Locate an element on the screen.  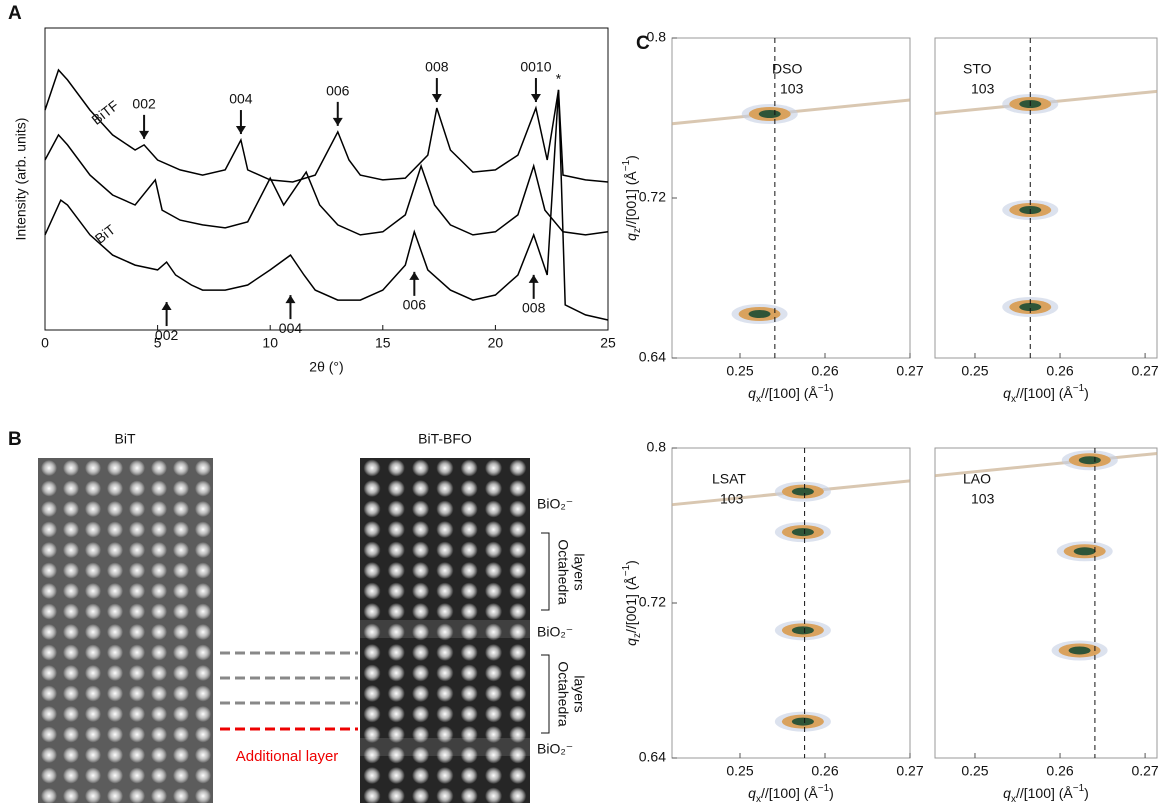
curve-label: BiTF is located at coordinates (104, 112).